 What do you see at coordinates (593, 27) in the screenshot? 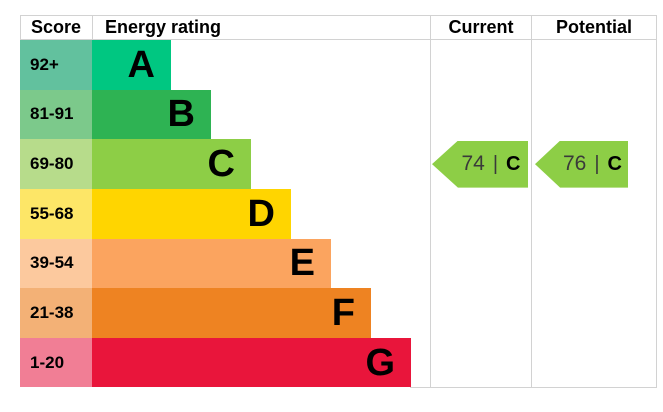
I see `header-potential: Potential` at bounding box center [593, 27].